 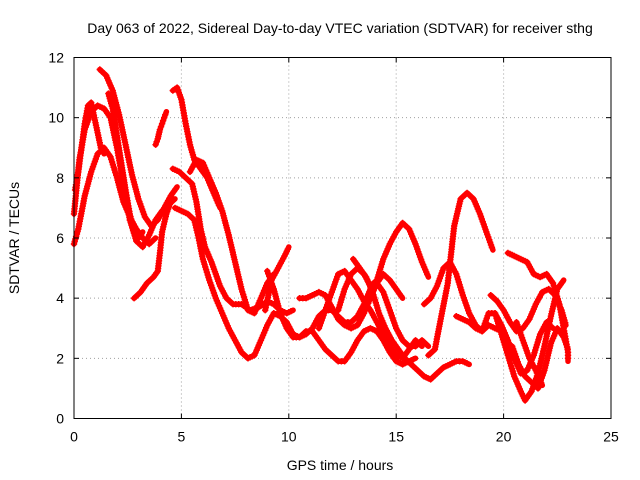 I want to click on series-sat-k, so click(x=231, y=236).